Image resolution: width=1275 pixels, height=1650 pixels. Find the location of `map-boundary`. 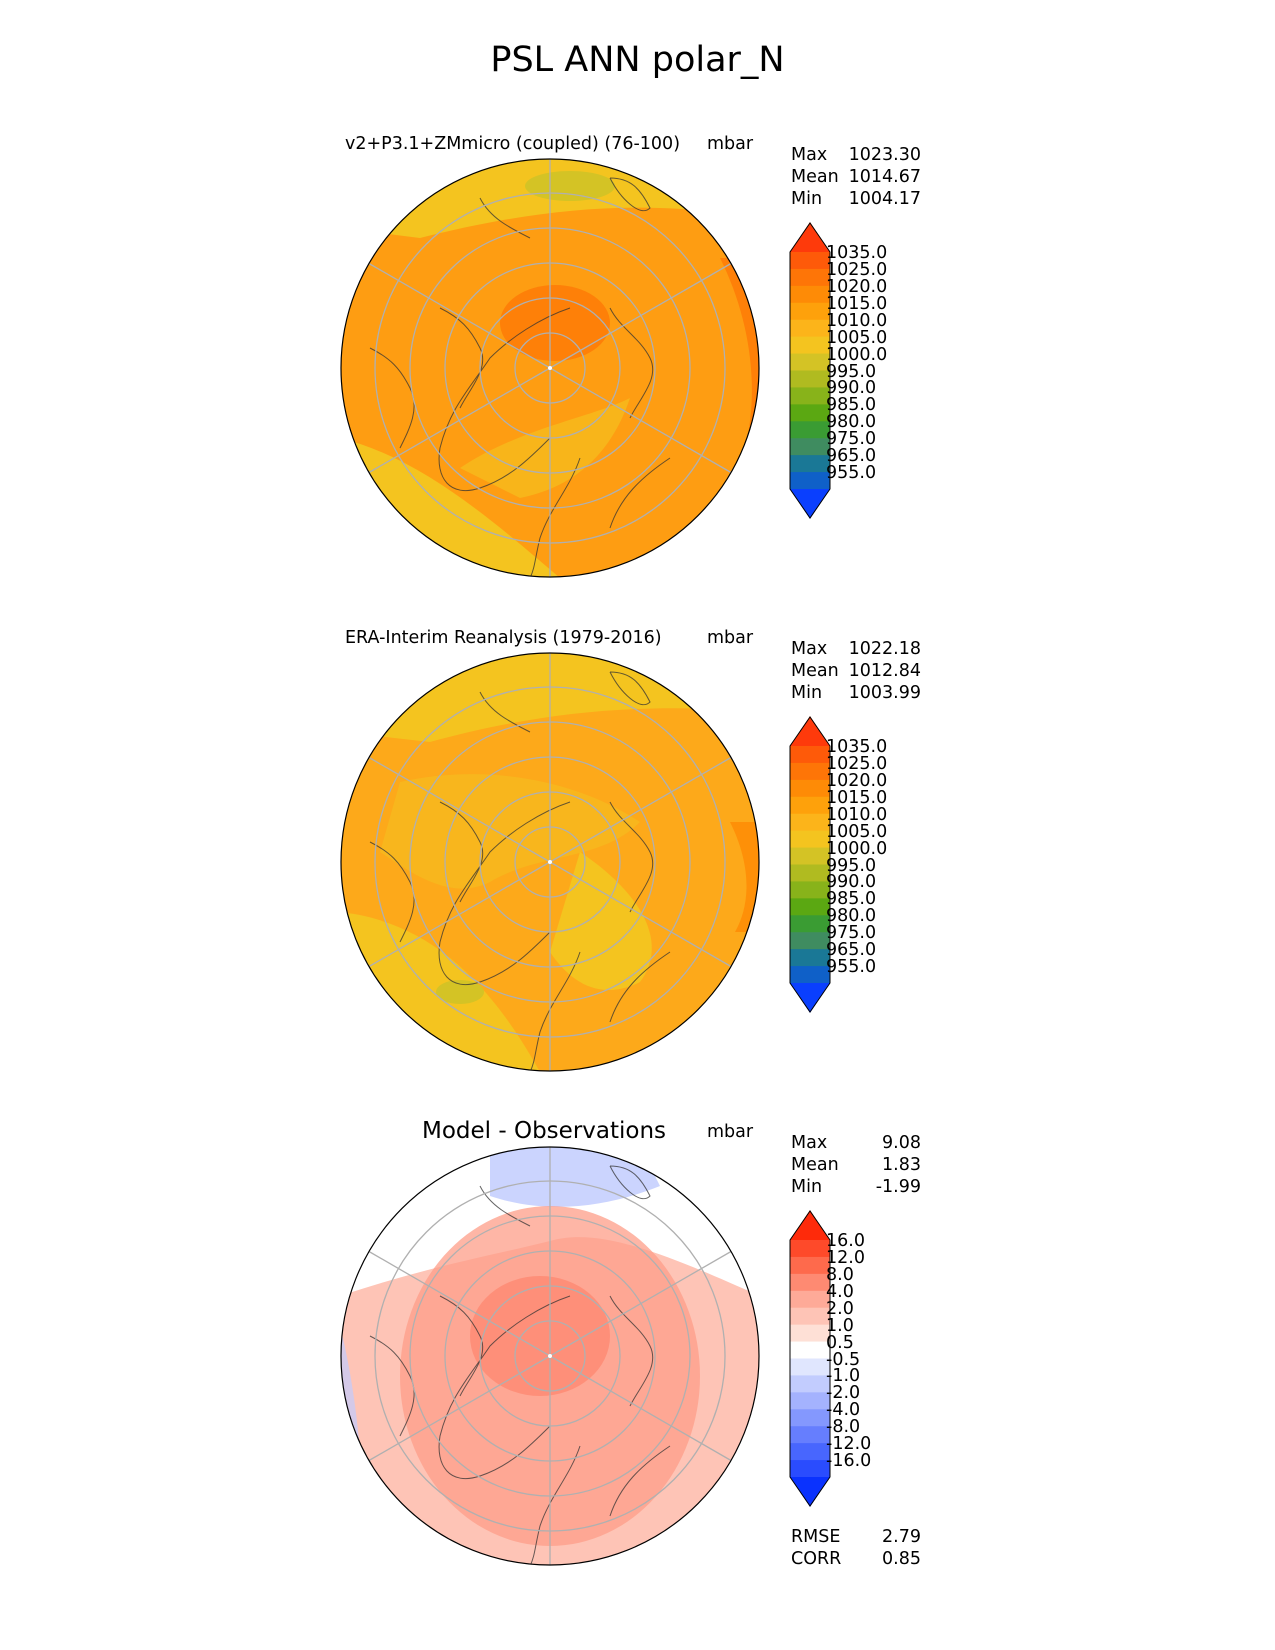

map-boundary is located at coordinates (550, 368).